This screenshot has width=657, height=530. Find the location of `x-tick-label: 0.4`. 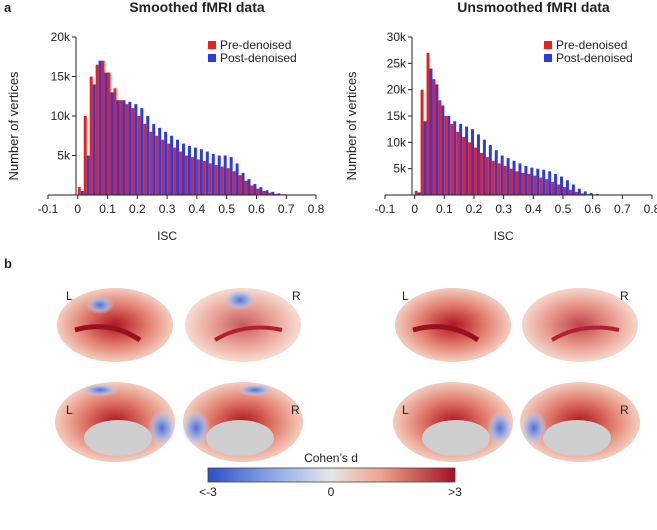

x-tick-label: 0.4 is located at coordinates (197, 209).